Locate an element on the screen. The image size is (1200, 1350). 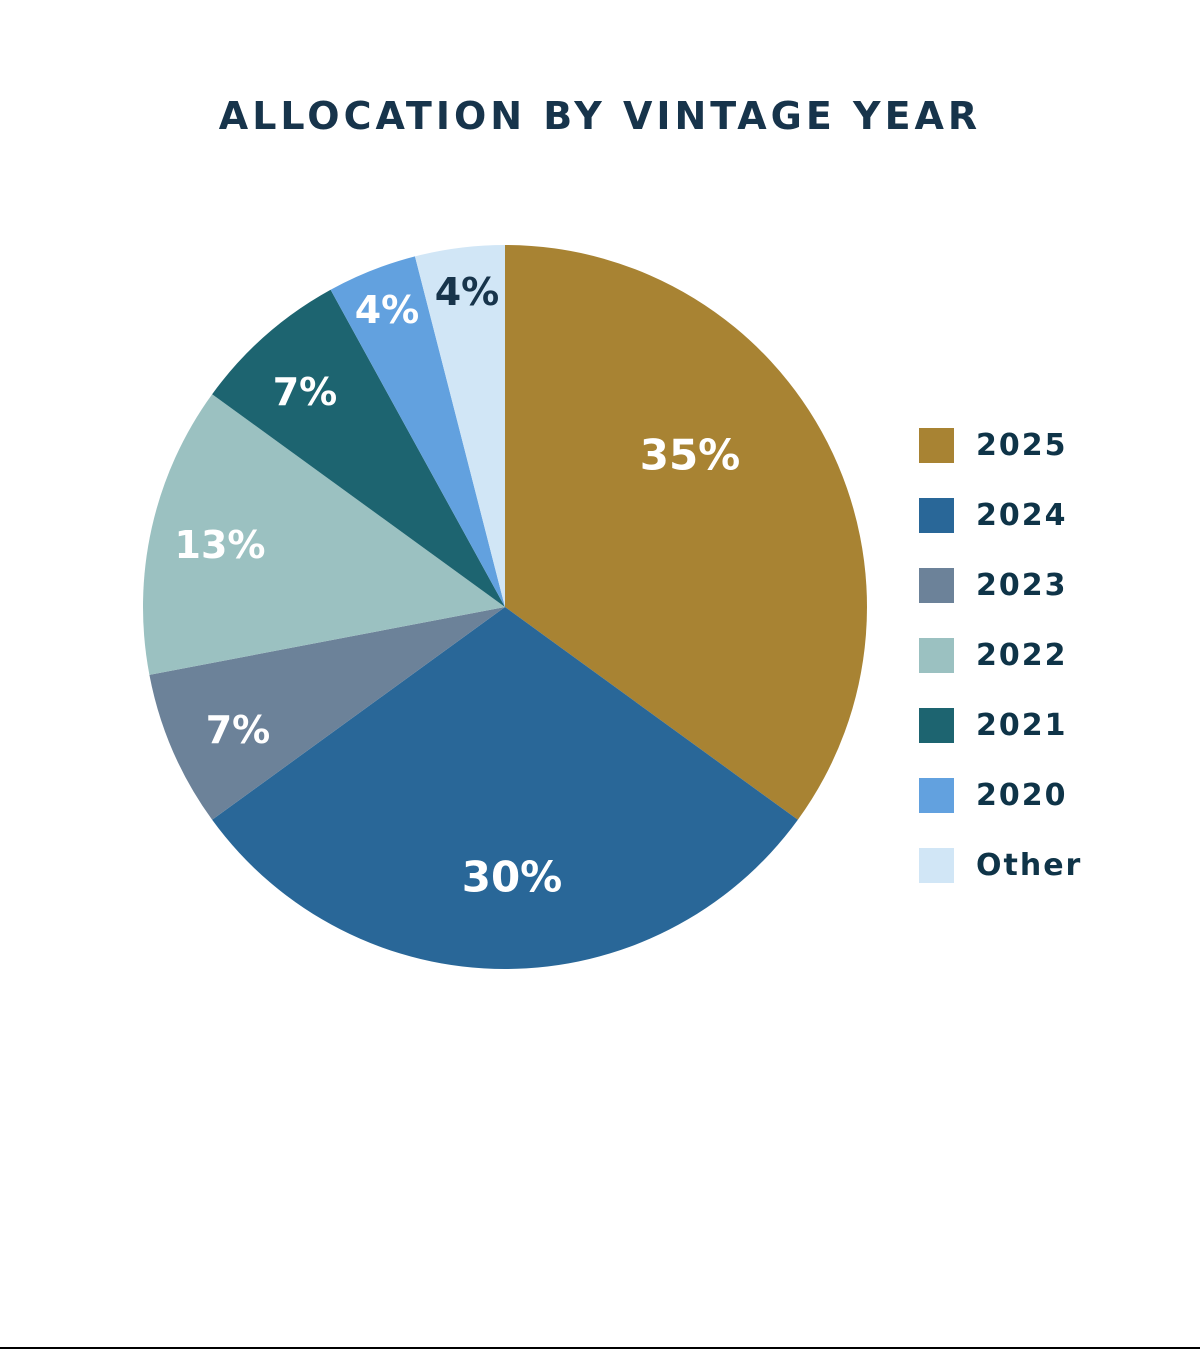
legend-item-2021: 2021 is located at coordinates (993, 725).